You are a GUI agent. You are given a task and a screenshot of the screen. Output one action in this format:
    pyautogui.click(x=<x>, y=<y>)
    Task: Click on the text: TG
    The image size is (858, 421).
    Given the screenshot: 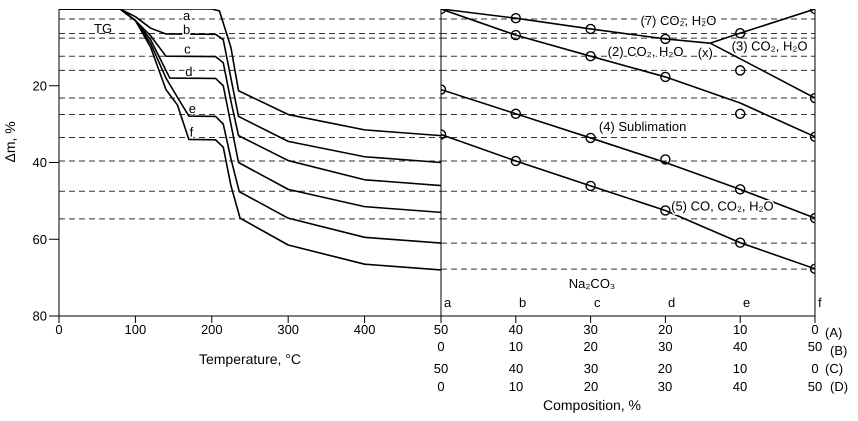 What is the action you would take?
    pyautogui.click(x=103, y=28)
    